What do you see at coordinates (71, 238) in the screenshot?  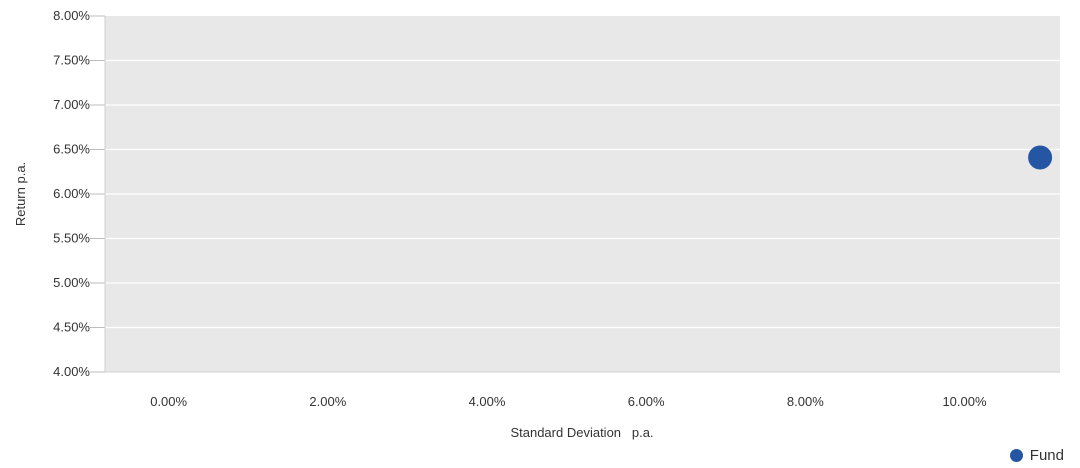 I see `y-tick-label: 5.50%` at bounding box center [71, 238].